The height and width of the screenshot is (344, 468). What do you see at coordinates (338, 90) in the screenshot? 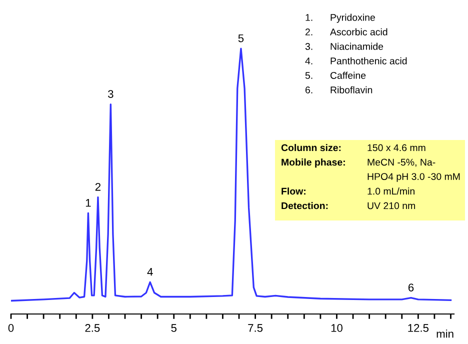
I see `text: 6. Riboflavin` at bounding box center [338, 90].